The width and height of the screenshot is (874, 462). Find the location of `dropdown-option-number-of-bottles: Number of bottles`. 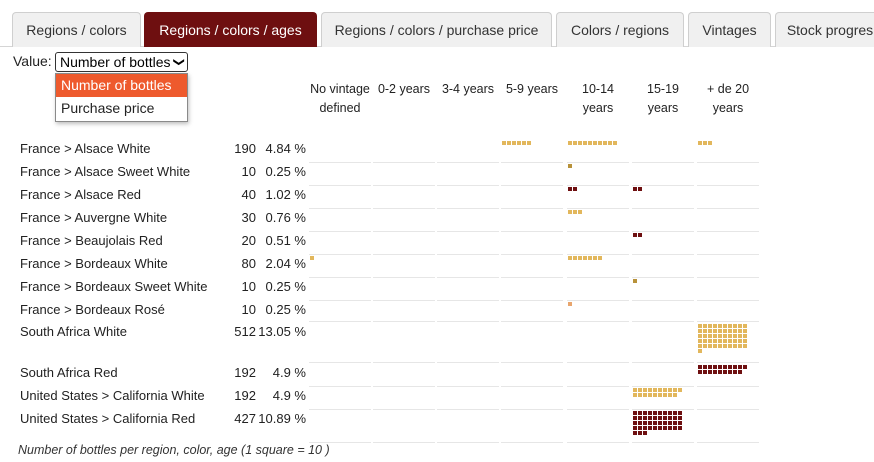

dropdown-option-number-of-bottles: Number of bottles is located at coordinates (121, 85).